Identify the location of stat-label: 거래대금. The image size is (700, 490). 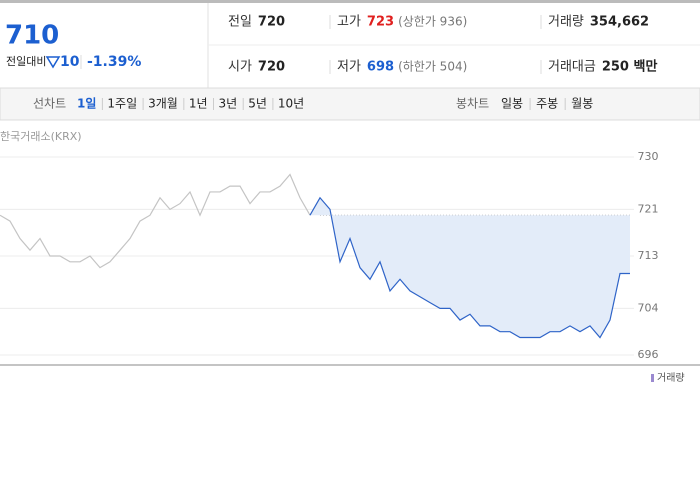
(572, 67).